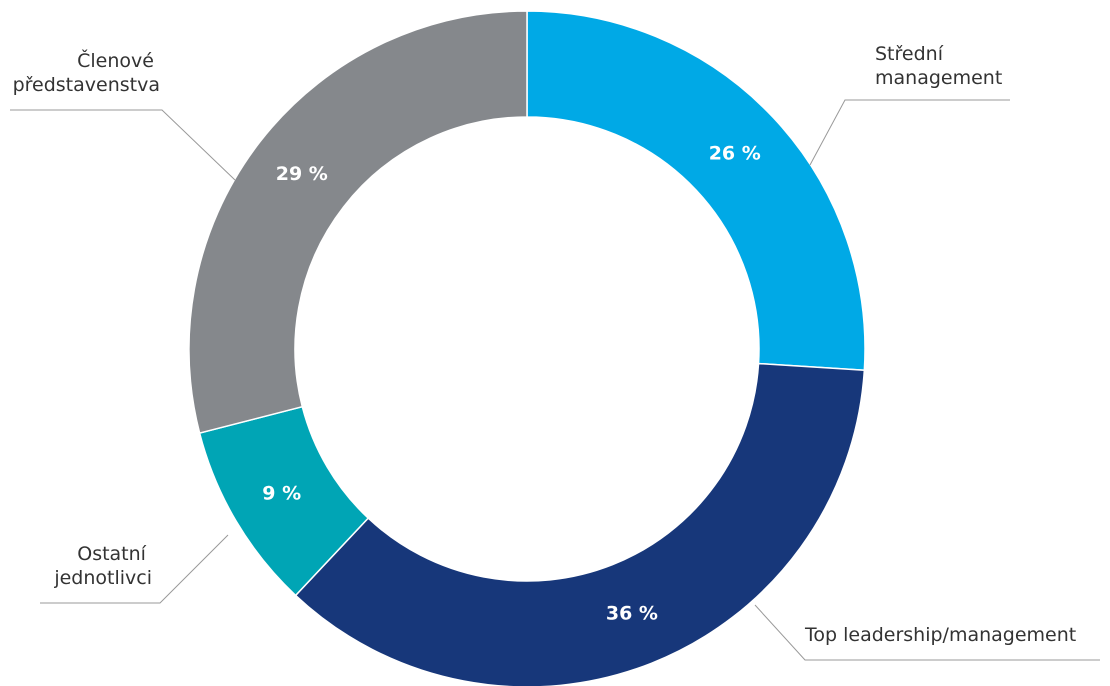  Describe the element at coordinates (940, 635) in the screenshot. I see `category-label: Top leadership/management` at that location.